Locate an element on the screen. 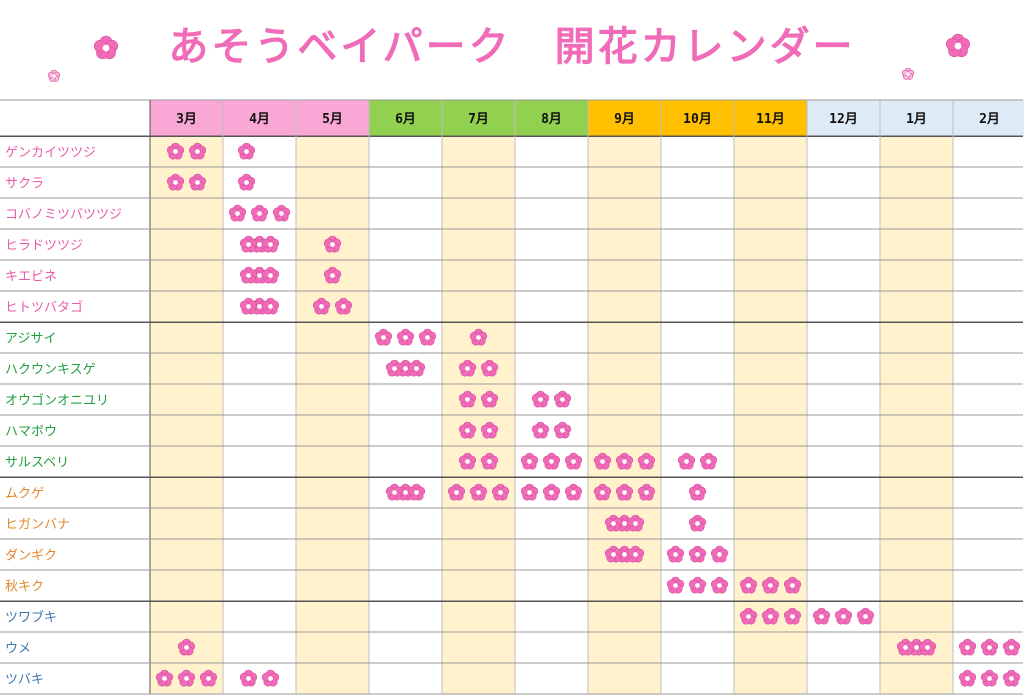  month-header-label: 8月 is located at coordinates (551, 119).